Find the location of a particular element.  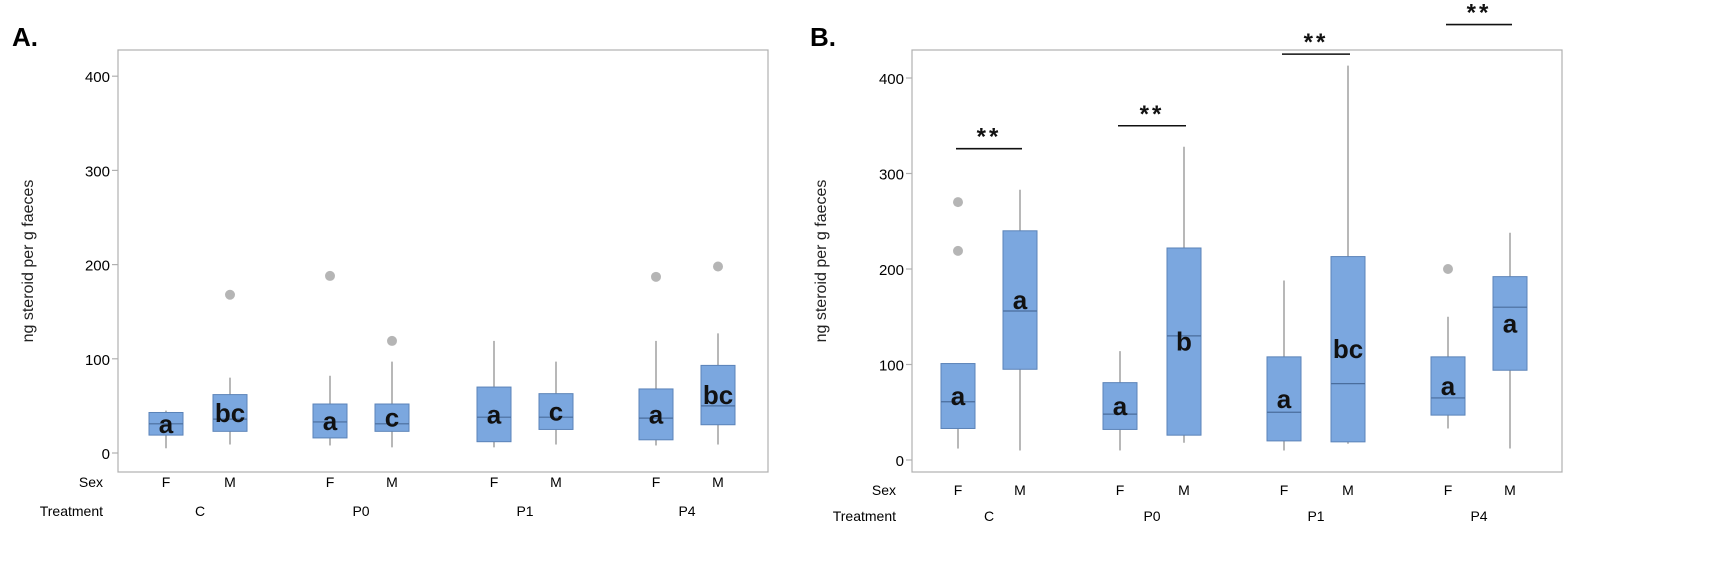

panel-label: A. is located at coordinates (25, 37).